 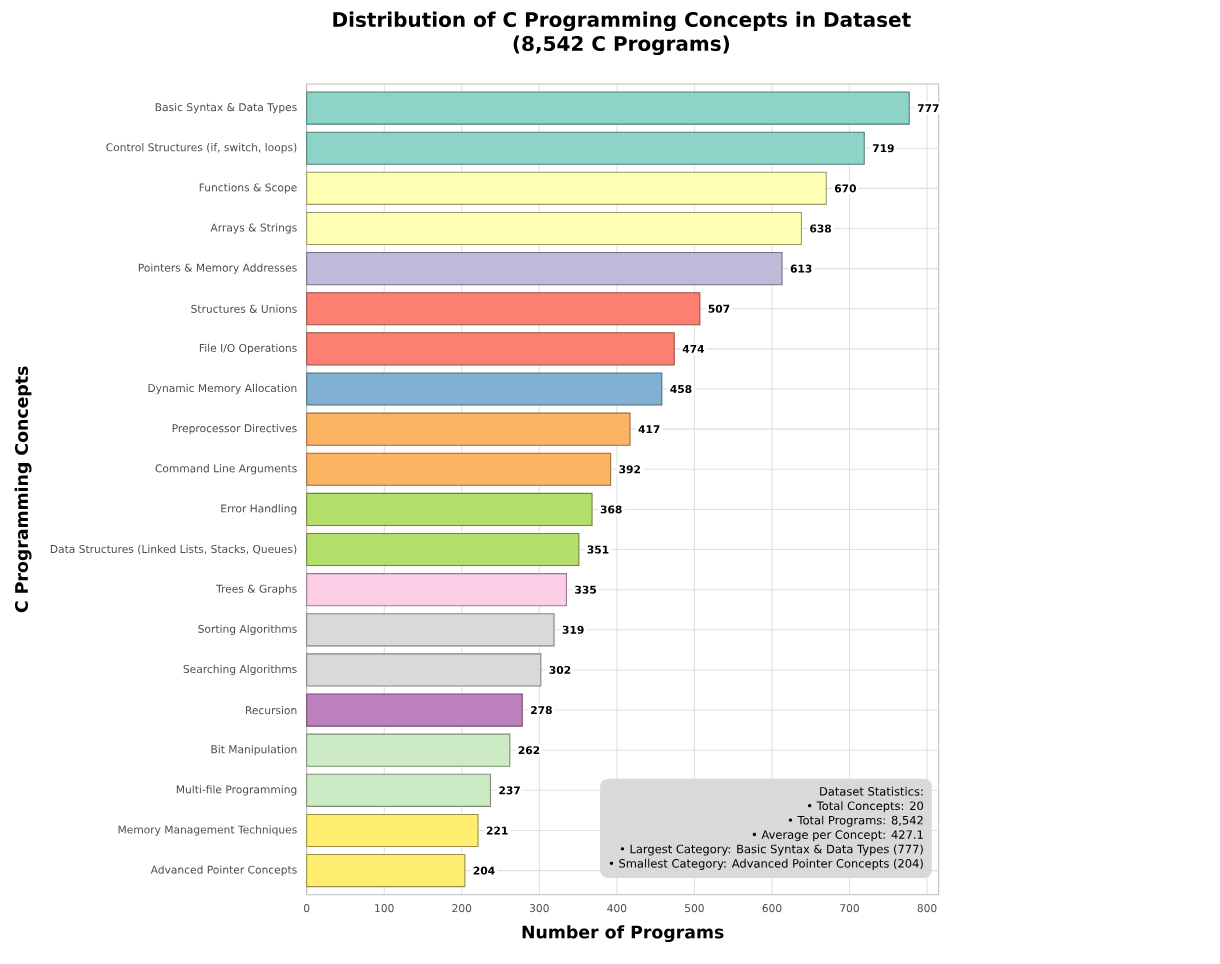 I want to click on y-axis-title: C Programming Concepts, so click(x=23, y=489).